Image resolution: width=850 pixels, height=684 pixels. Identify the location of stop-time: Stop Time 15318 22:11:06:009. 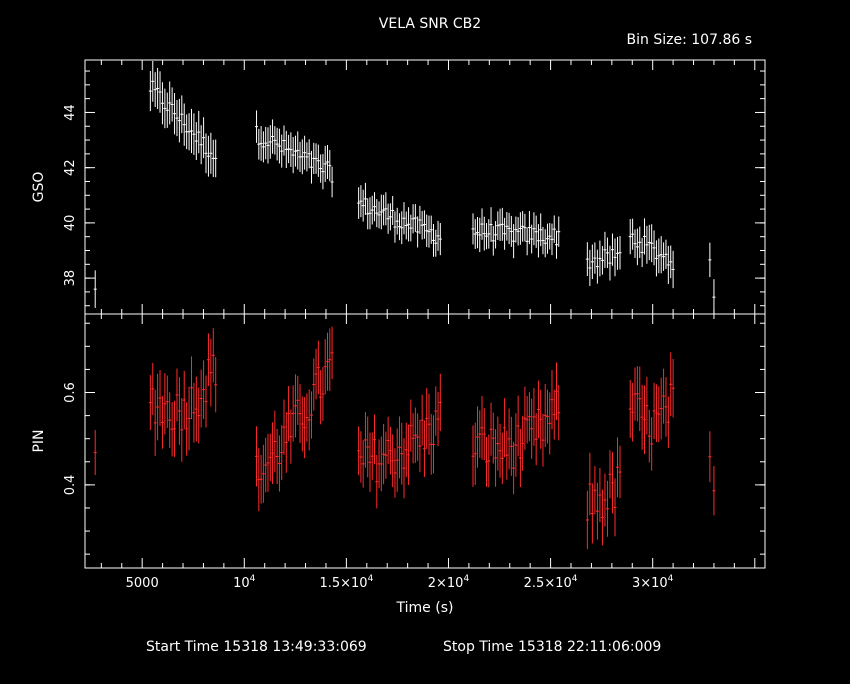
(552, 647).